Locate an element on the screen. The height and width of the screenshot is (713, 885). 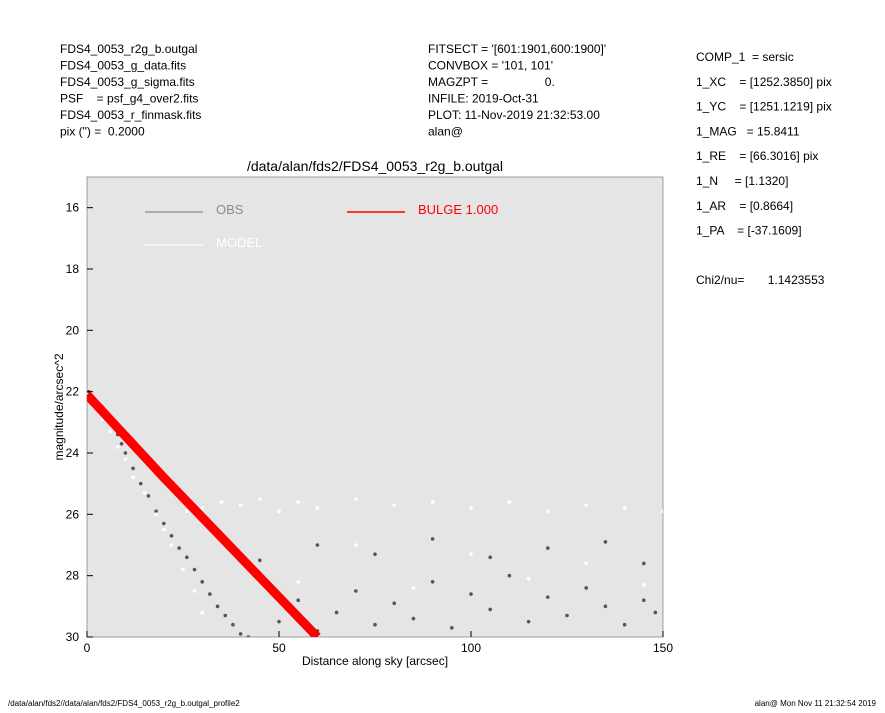
header-right-line: 1_N = [1.1320] is located at coordinates (742, 181).